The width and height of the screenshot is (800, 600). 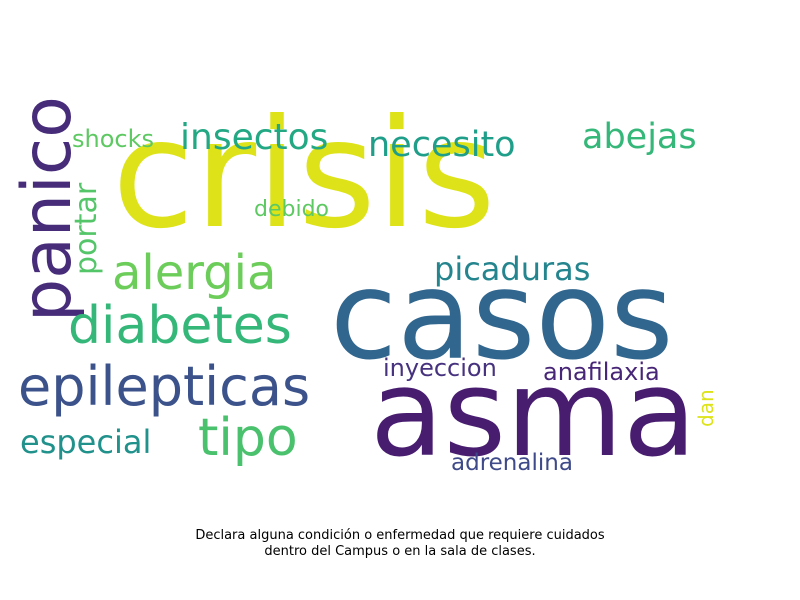 I want to click on word-picaduras: picaduras, so click(x=512, y=269).